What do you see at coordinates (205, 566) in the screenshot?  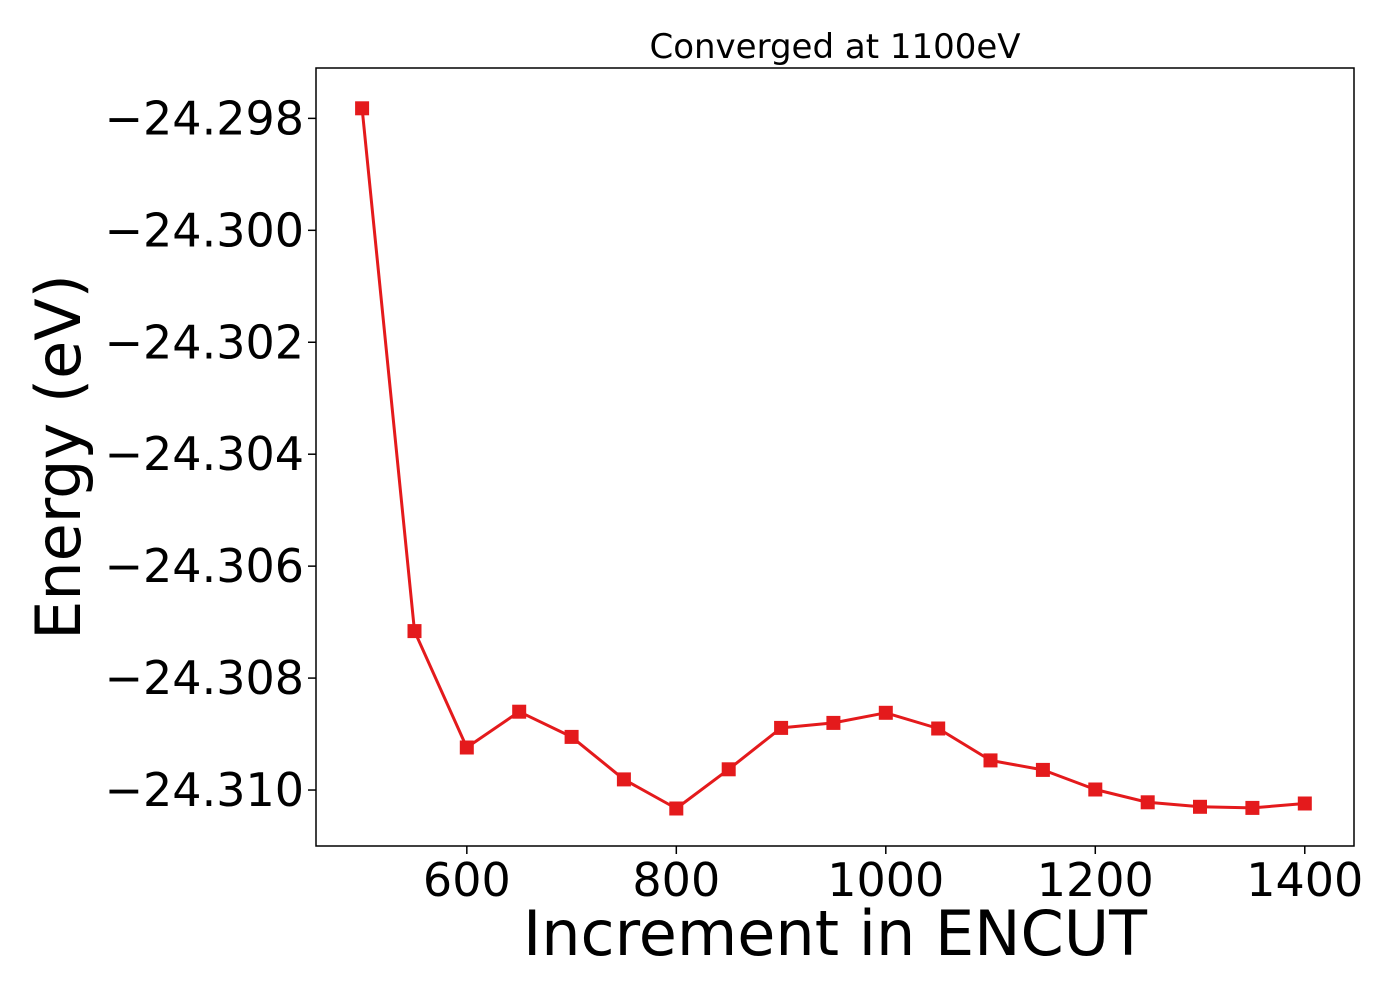 I see `y-tick-label: −24.306` at bounding box center [205, 566].